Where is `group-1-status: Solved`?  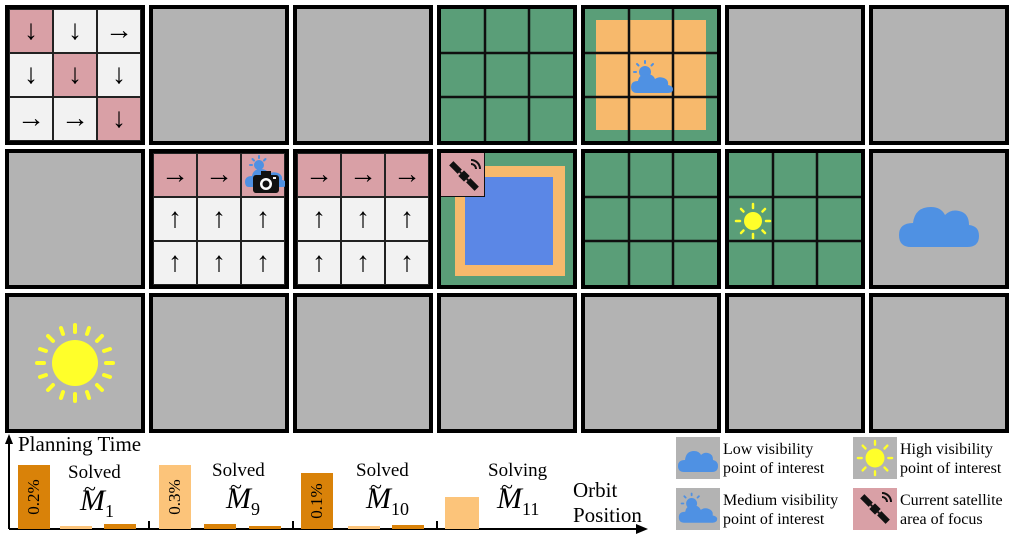
group-1-status: Solved is located at coordinates (94, 472).